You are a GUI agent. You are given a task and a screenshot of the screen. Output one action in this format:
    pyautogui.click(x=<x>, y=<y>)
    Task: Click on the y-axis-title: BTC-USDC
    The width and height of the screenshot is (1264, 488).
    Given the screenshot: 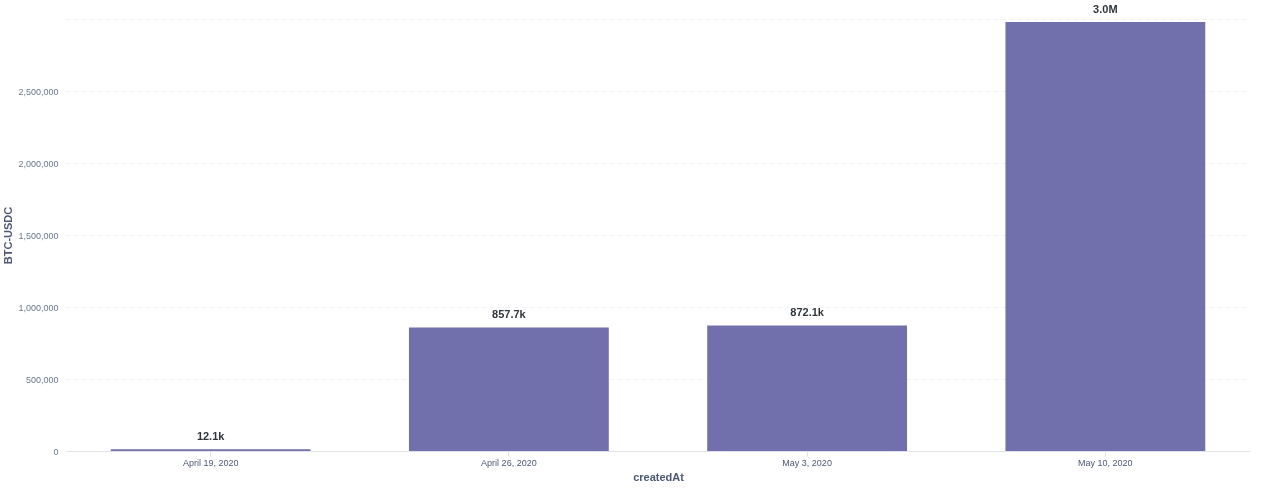 What is the action you would take?
    pyautogui.click(x=8, y=235)
    